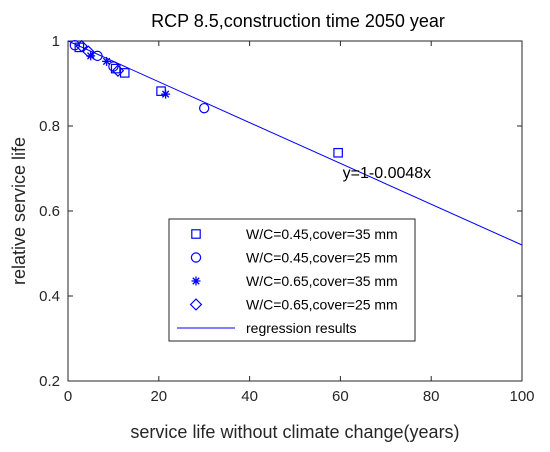 The image size is (550, 452). I want to click on legend-label: W/C=0.45,cover=25 mm, so click(322, 258).